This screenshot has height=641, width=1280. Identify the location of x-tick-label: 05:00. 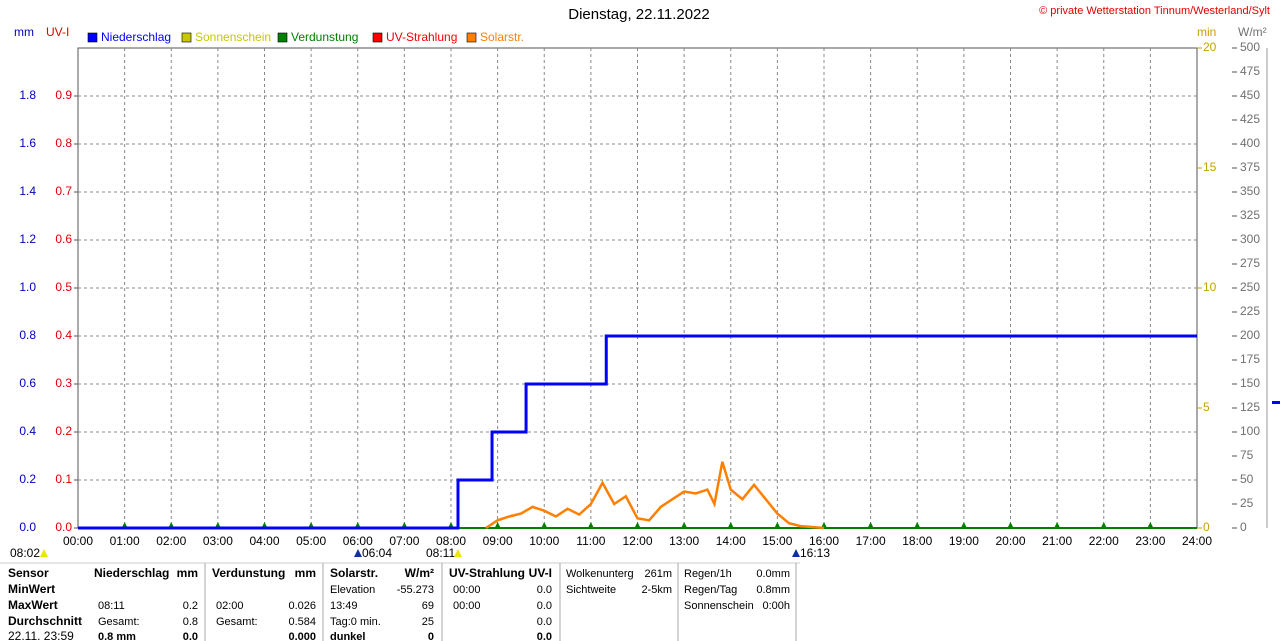
(311, 541).